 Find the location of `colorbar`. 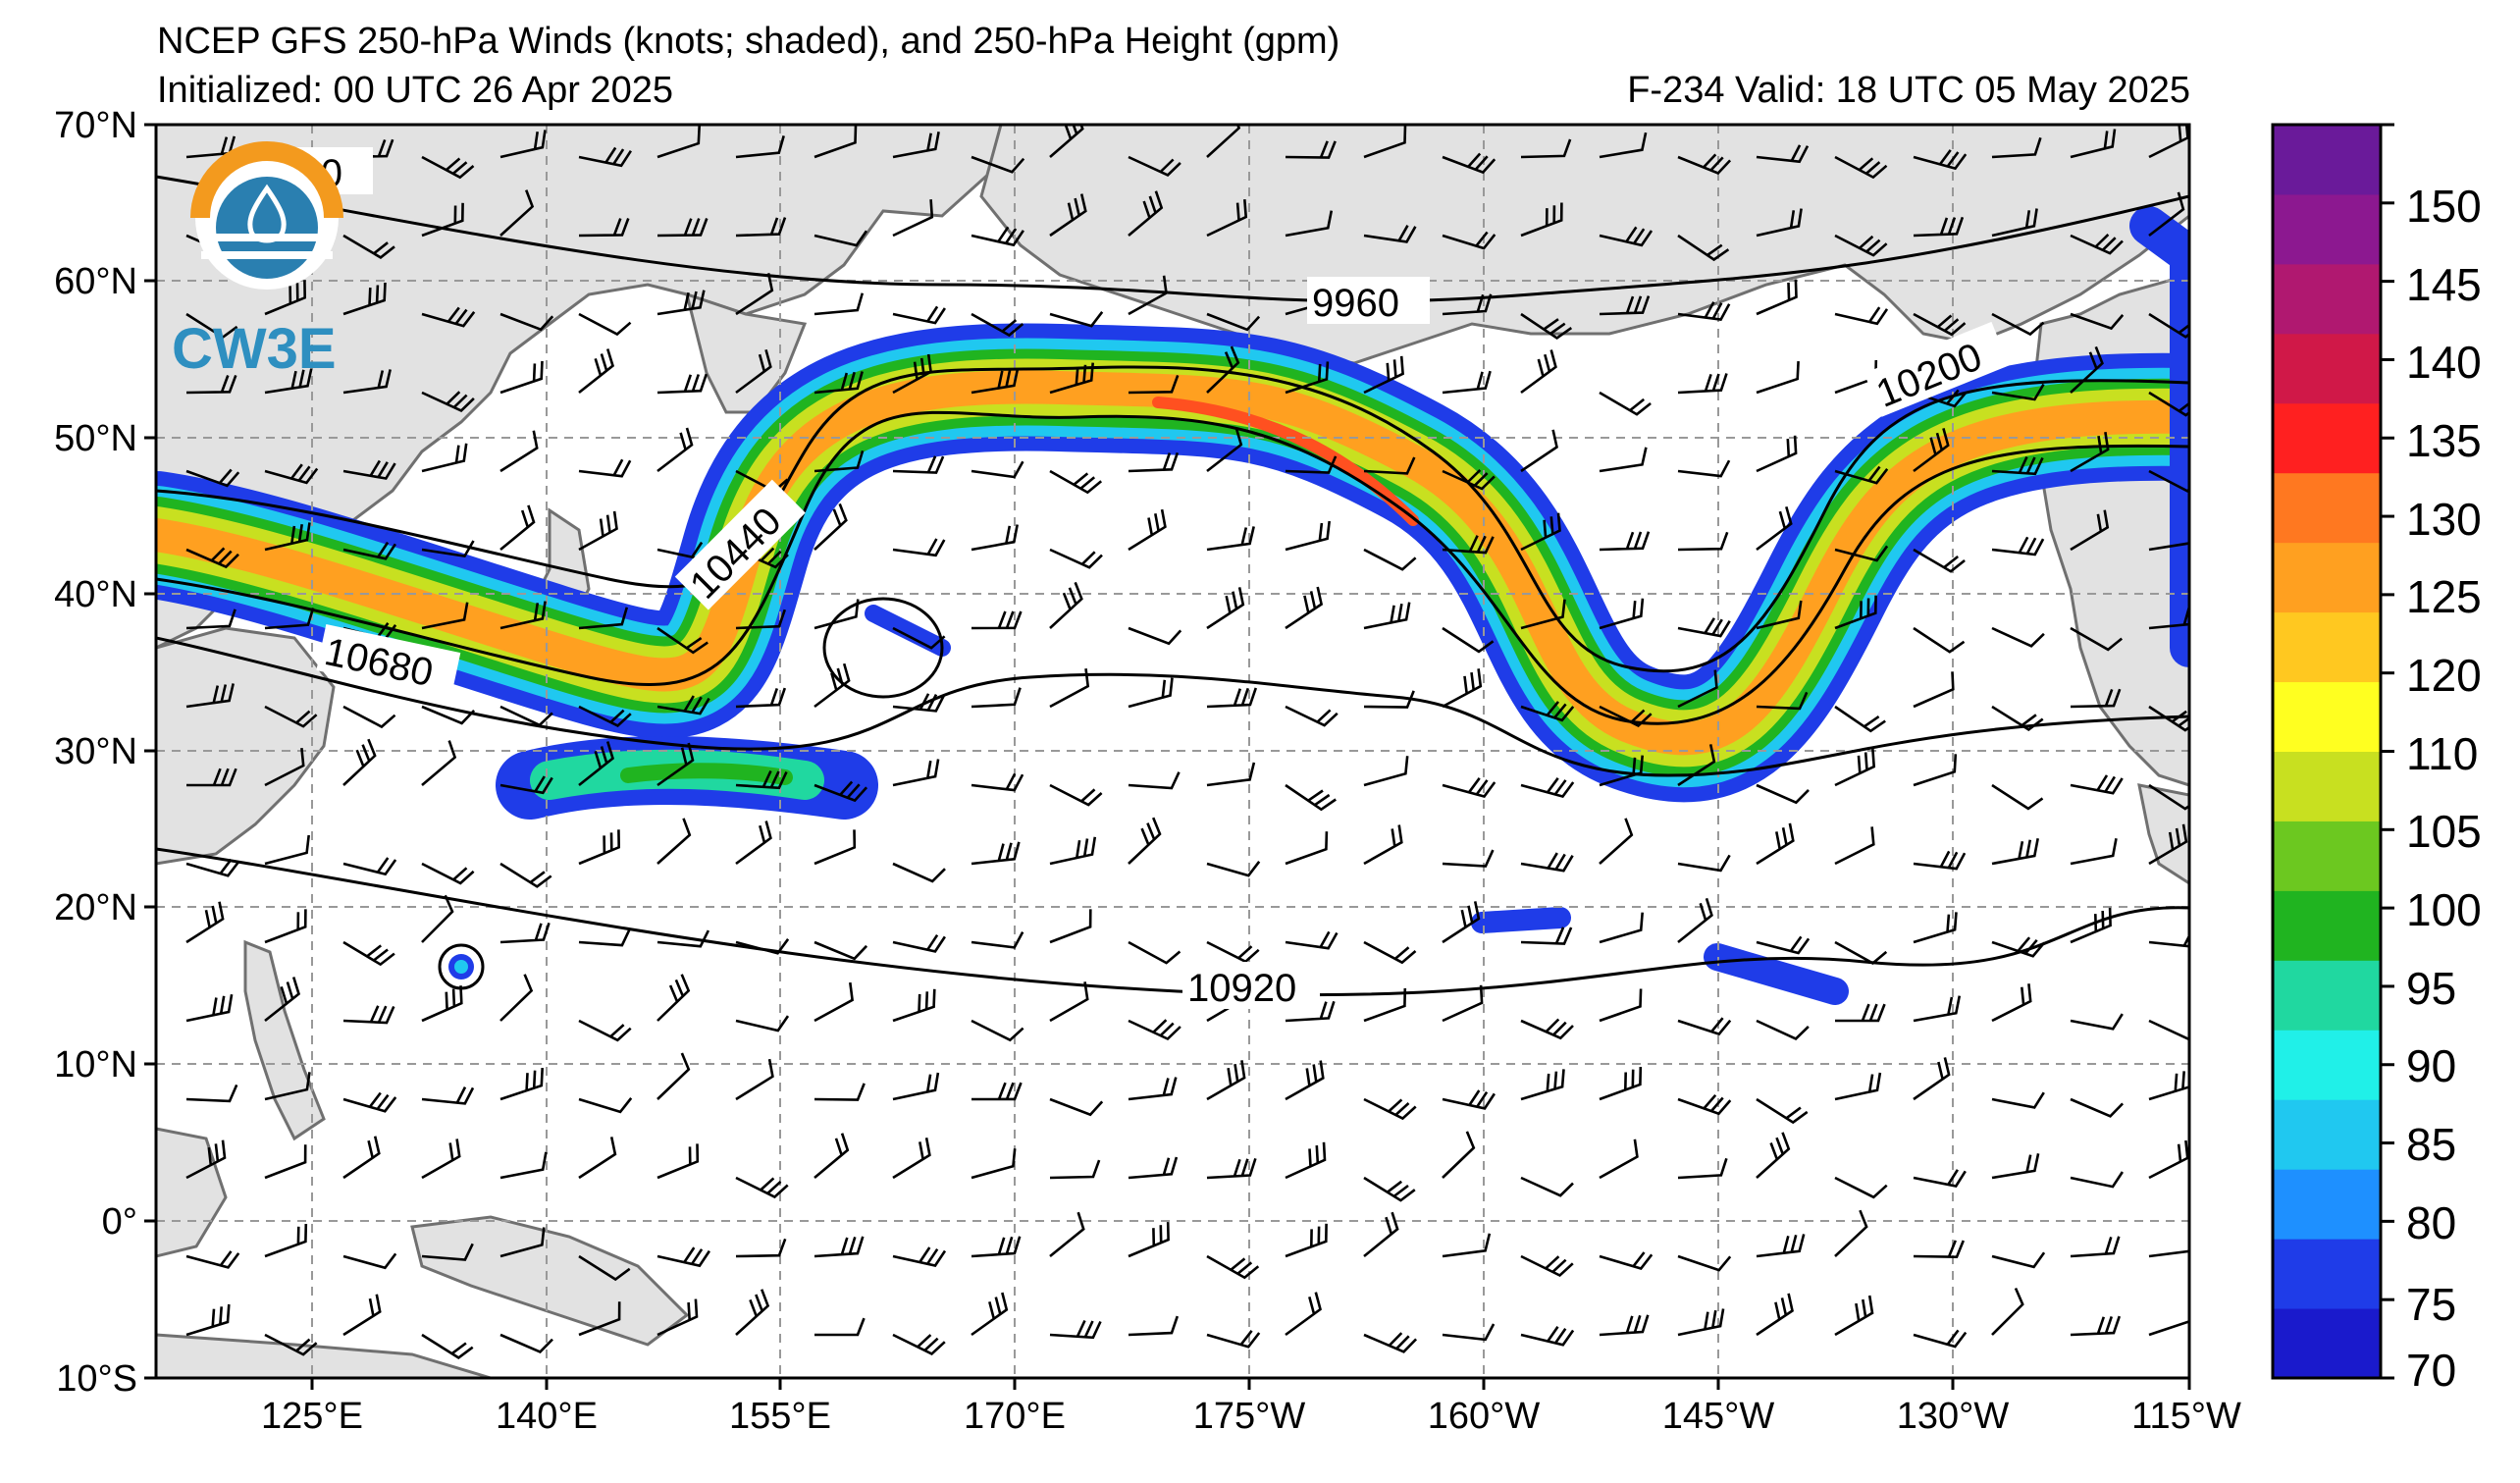

colorbar is located at coordinates (2332, 751).